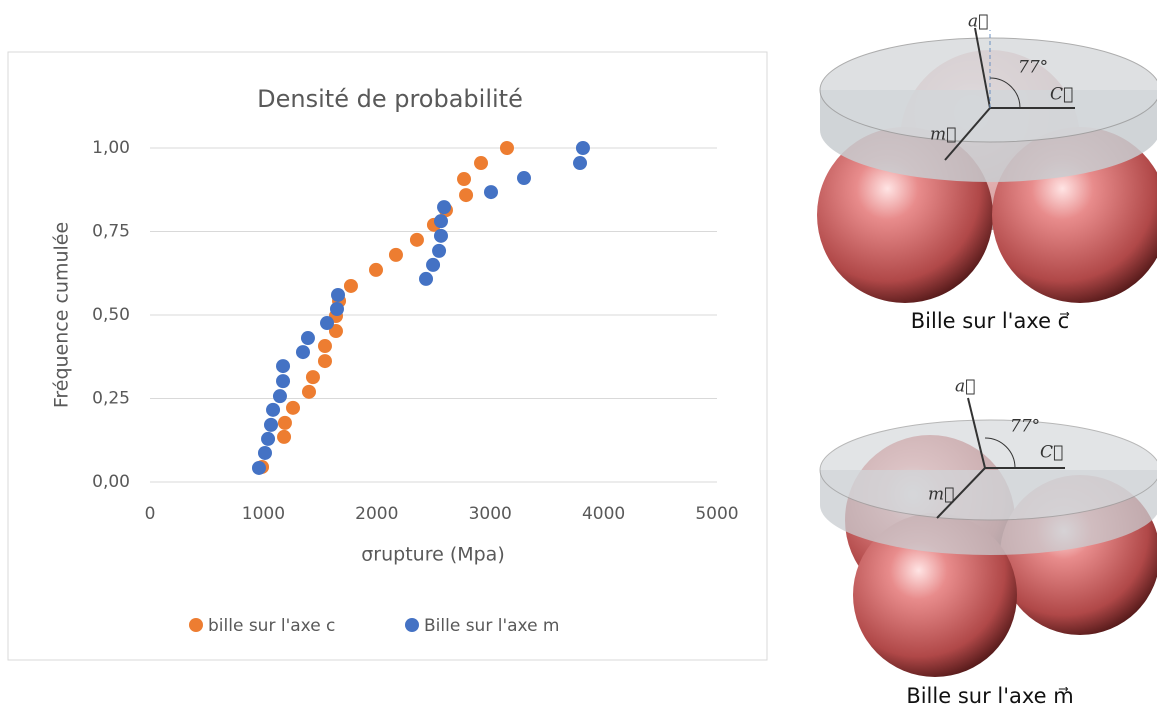  I want to click on y-tick-label: 0,50, so click(111, 315).